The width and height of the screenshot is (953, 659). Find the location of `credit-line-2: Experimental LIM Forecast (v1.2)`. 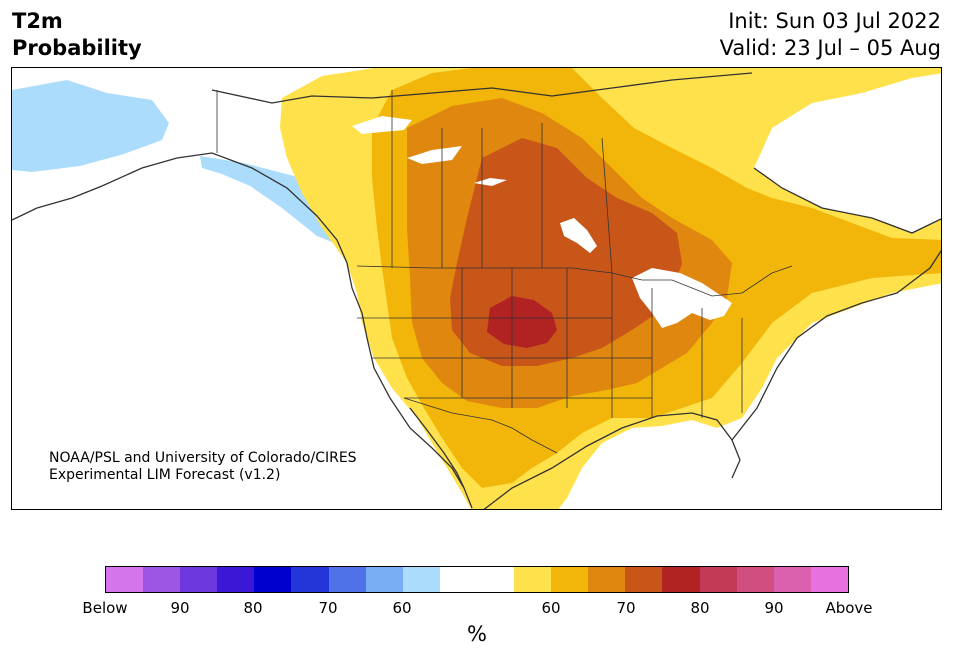

credit-line-2: Experimental LIM Forecast (v1.2) is located at coordinates (165, 475).